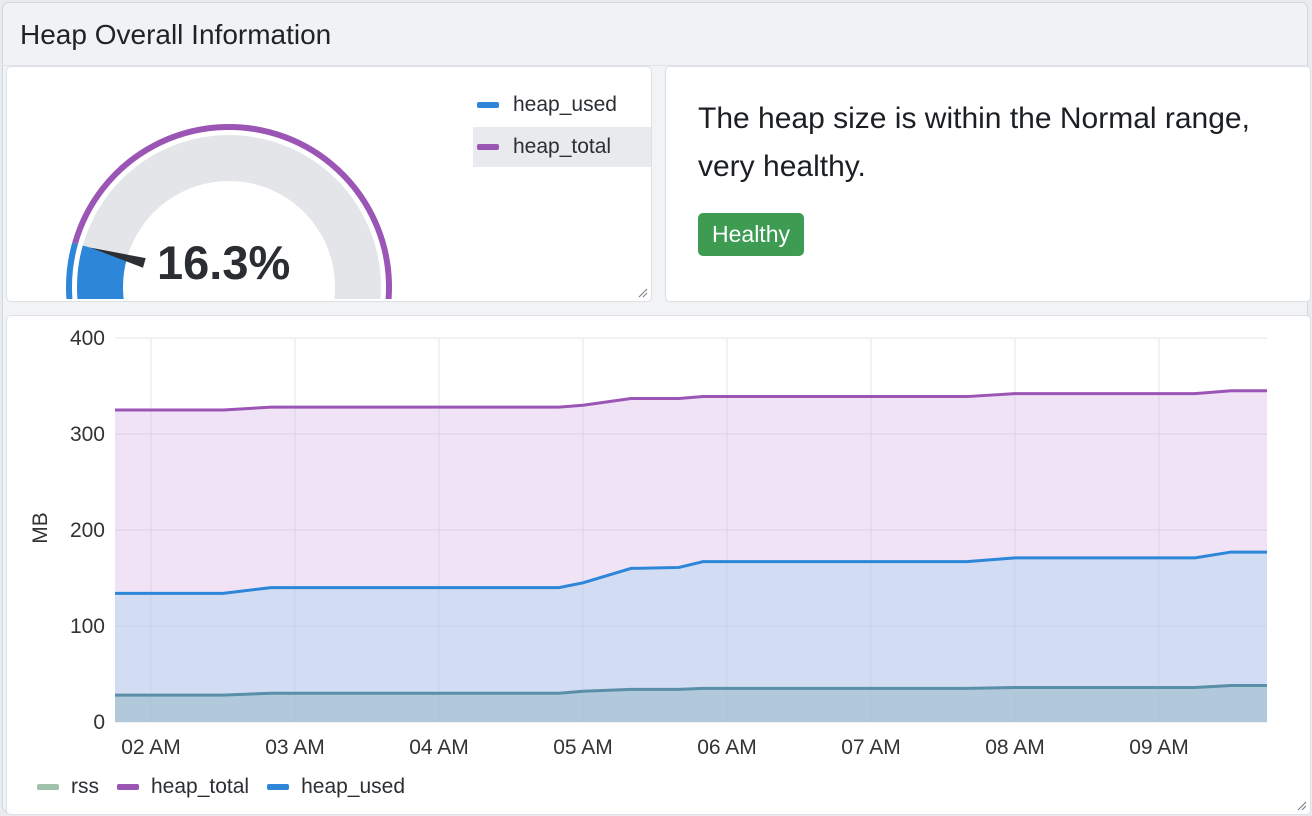 The width and height of the screenshot is (1312, 816). Describe the element at coordinates (102, 272) in the screenshot. I see `gauge-used-fill` at that location.